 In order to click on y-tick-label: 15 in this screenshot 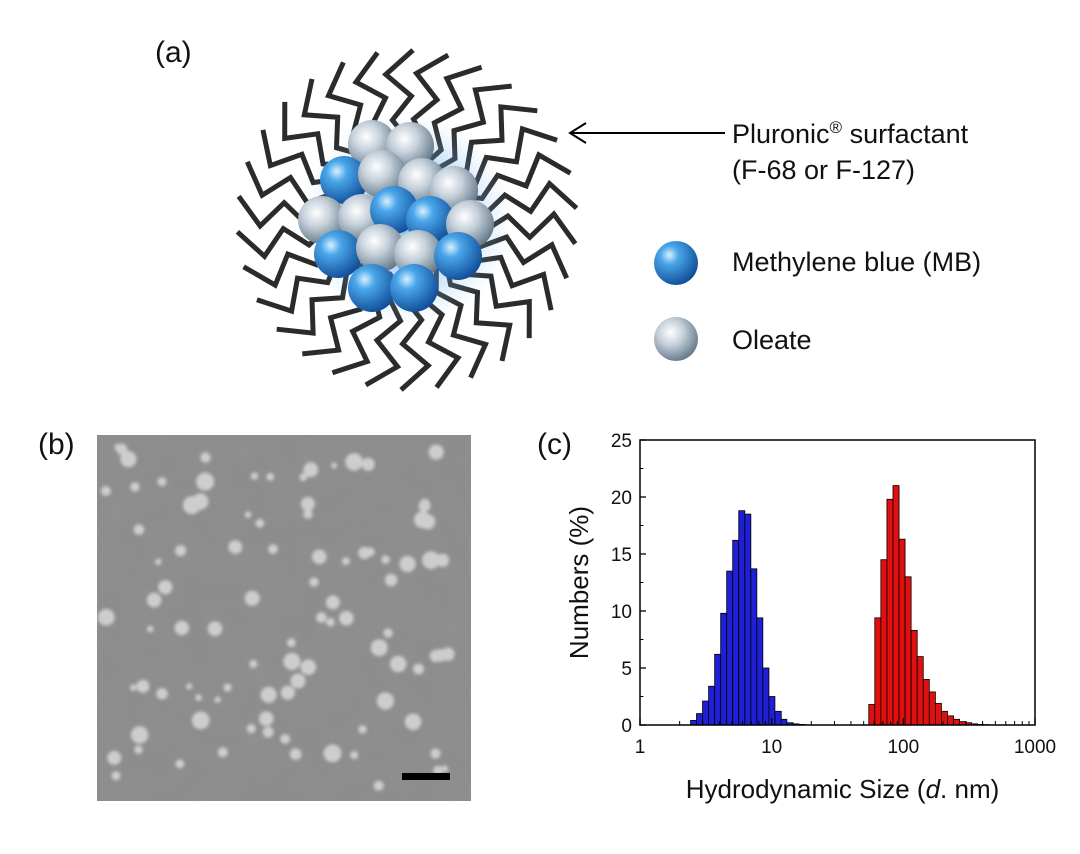, I will do `click(621, 555)`.